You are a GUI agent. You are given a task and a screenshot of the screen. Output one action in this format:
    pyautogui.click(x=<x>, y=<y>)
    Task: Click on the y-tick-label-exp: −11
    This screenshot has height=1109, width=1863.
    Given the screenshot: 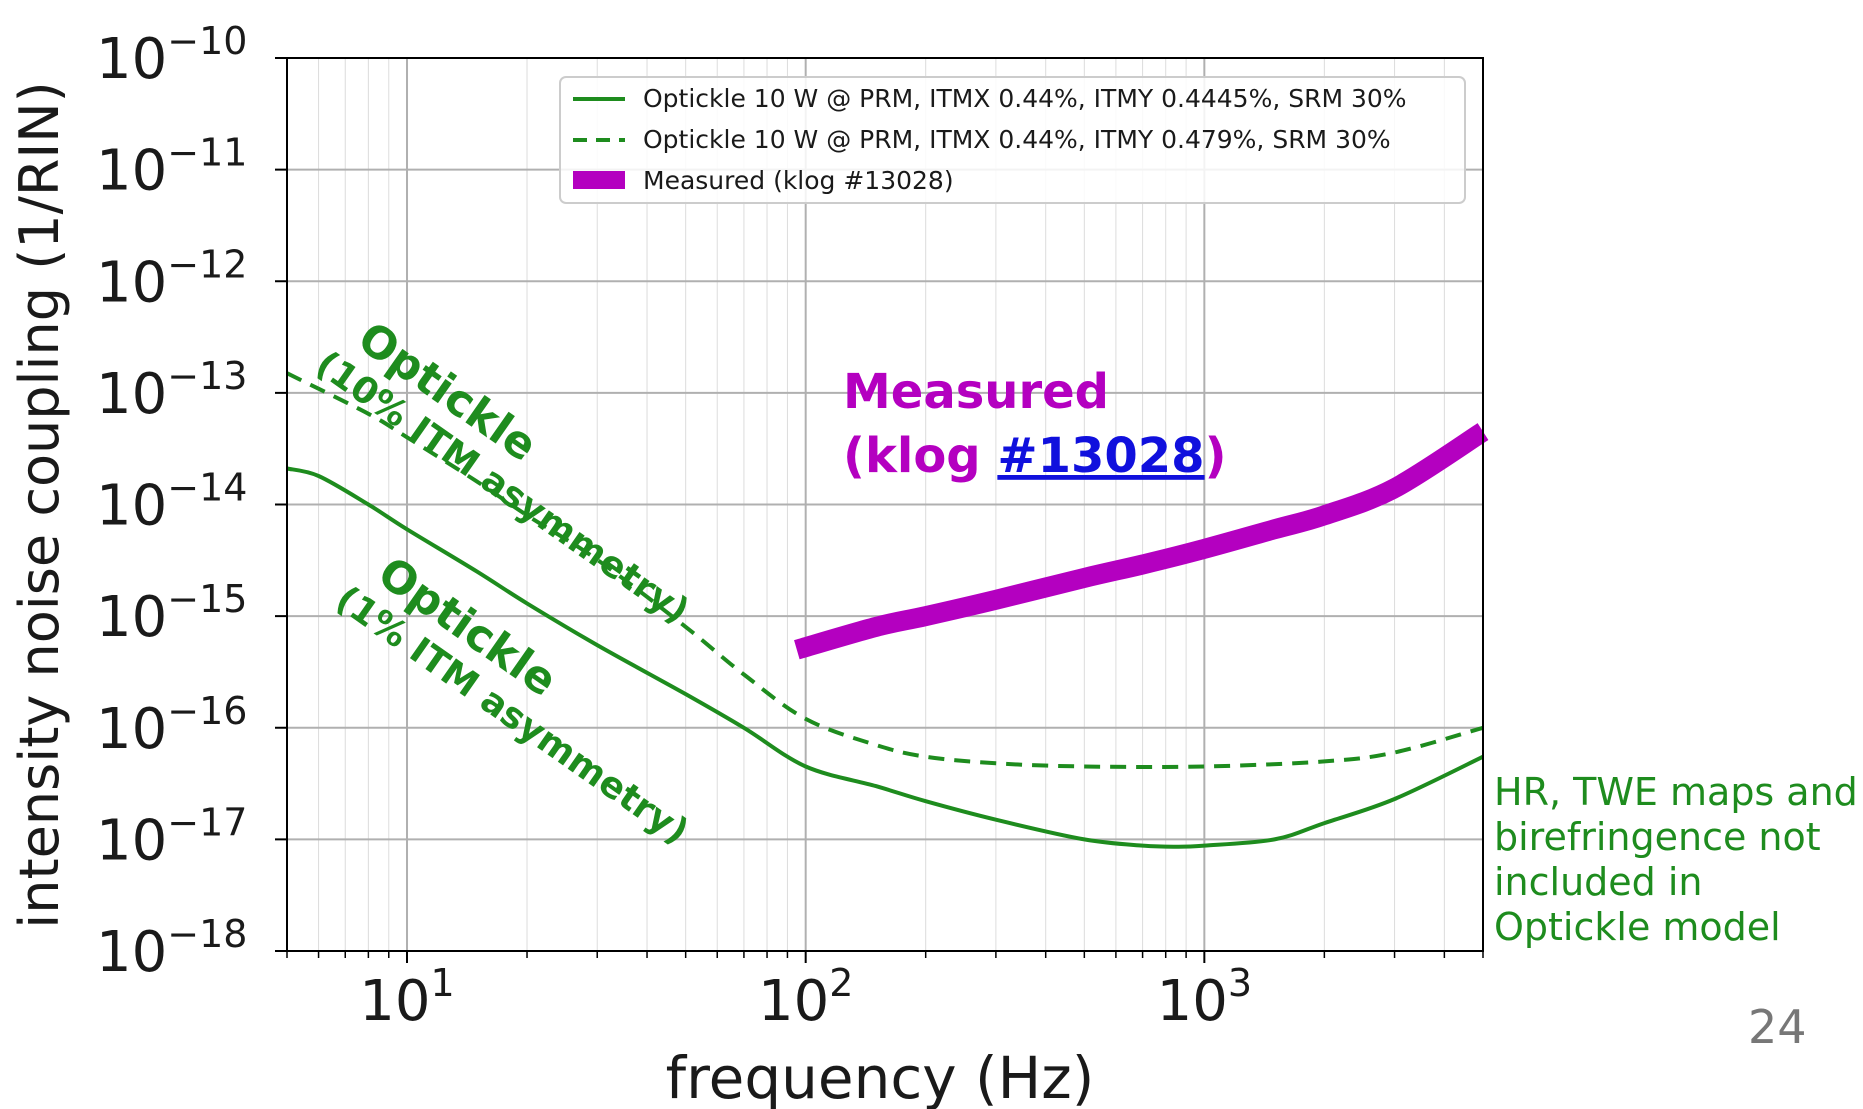 What is the action you would take?
    pyautogui.click(x=207, y=153)
    